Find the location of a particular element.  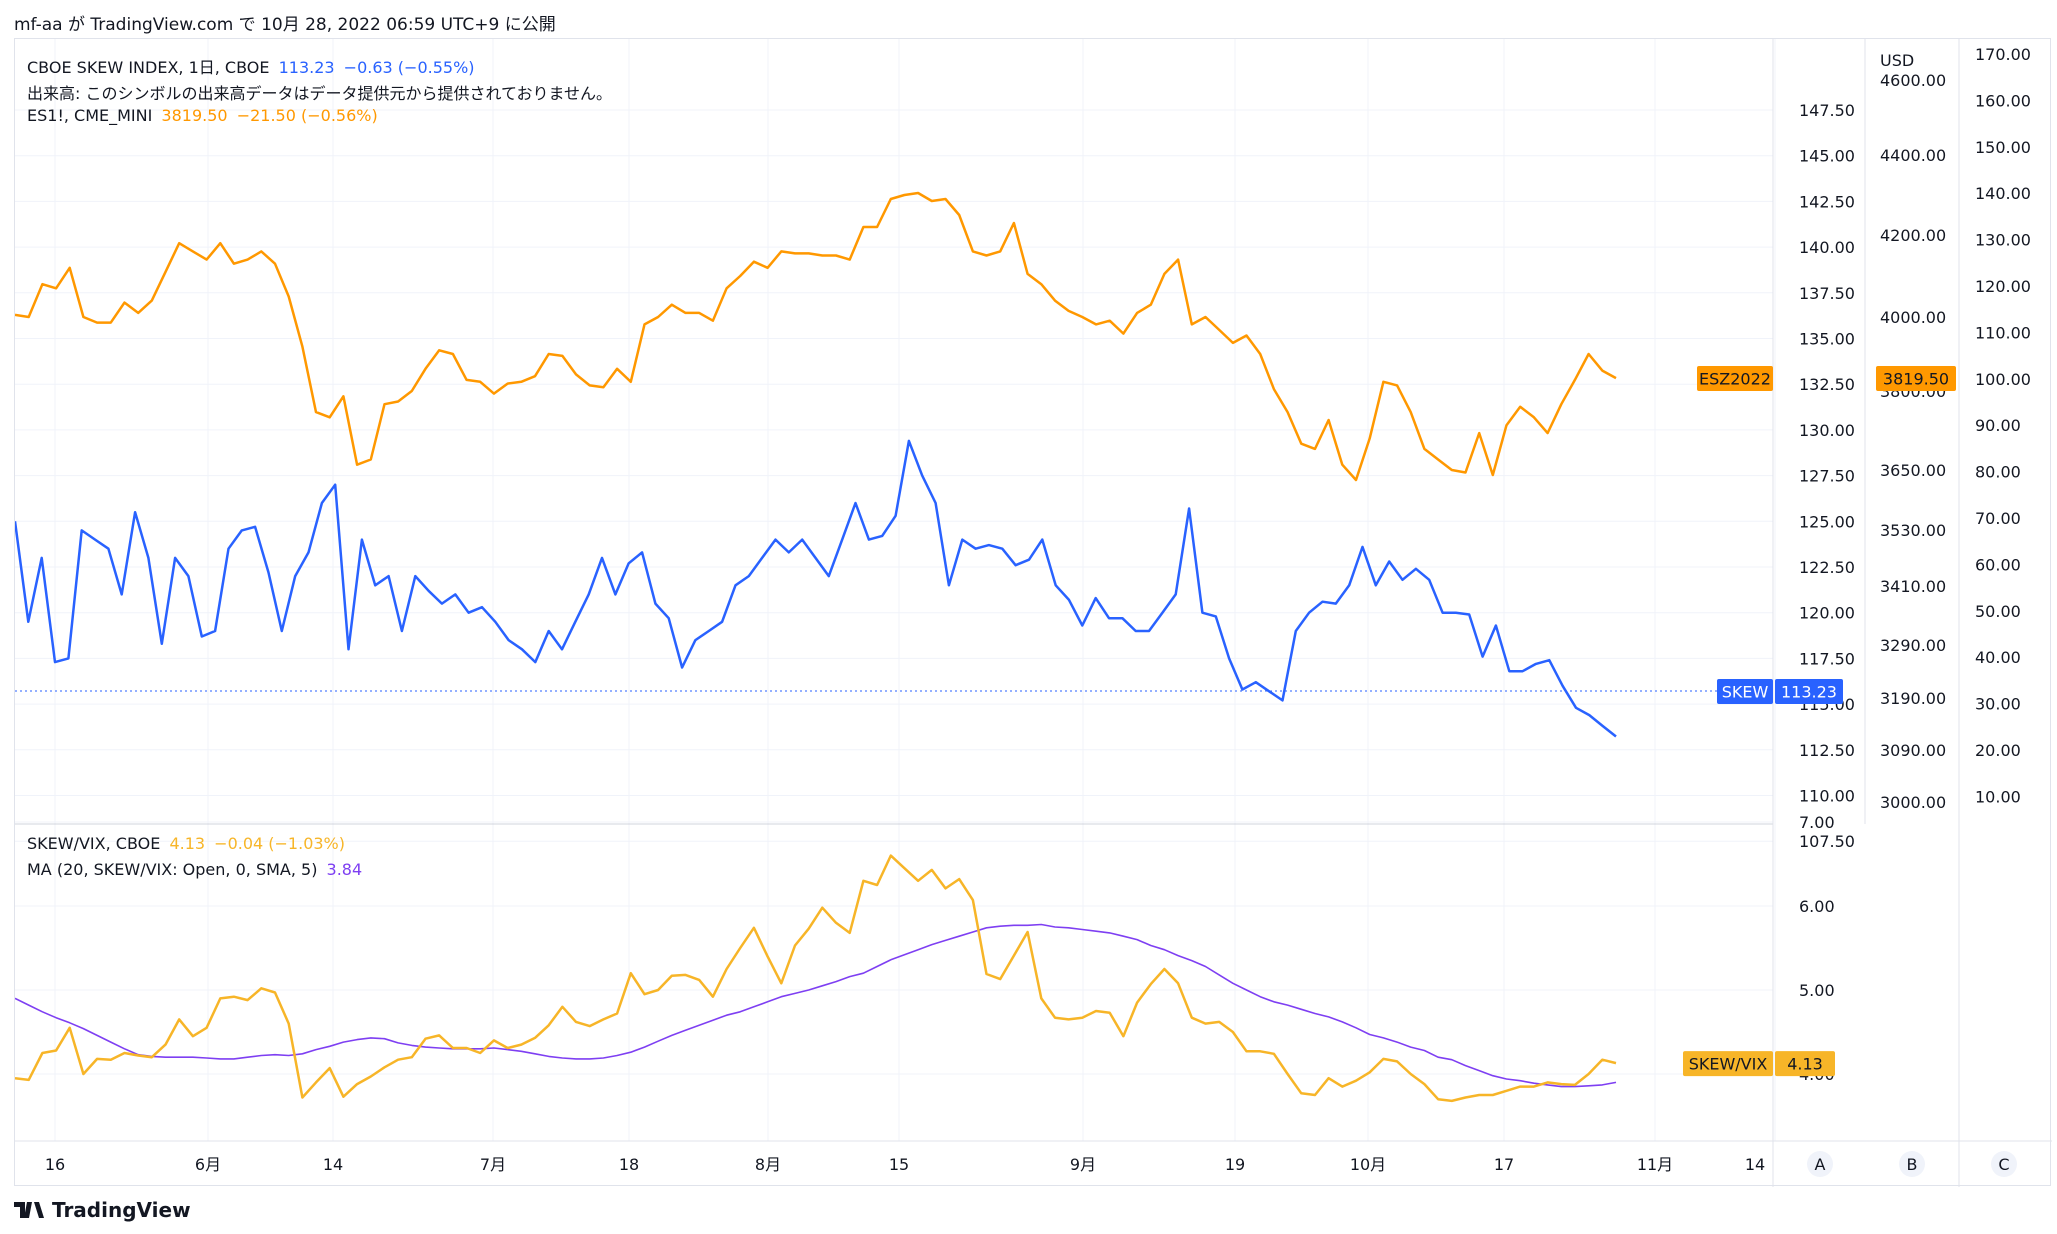

legend-ratio-name: SKEW/VIX, CBOE is located at coordinates (94, 843).